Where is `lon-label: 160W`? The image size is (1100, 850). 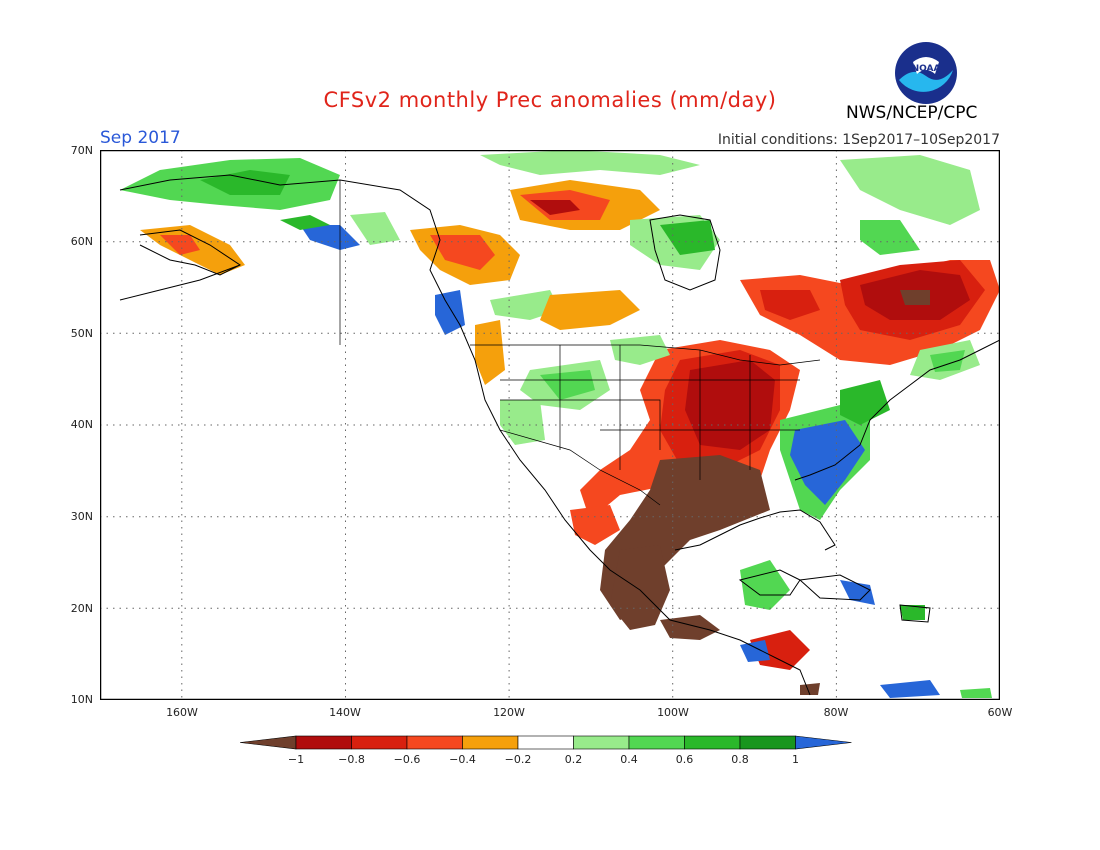
lon-label: 160W is located at coordinates (182, 712).